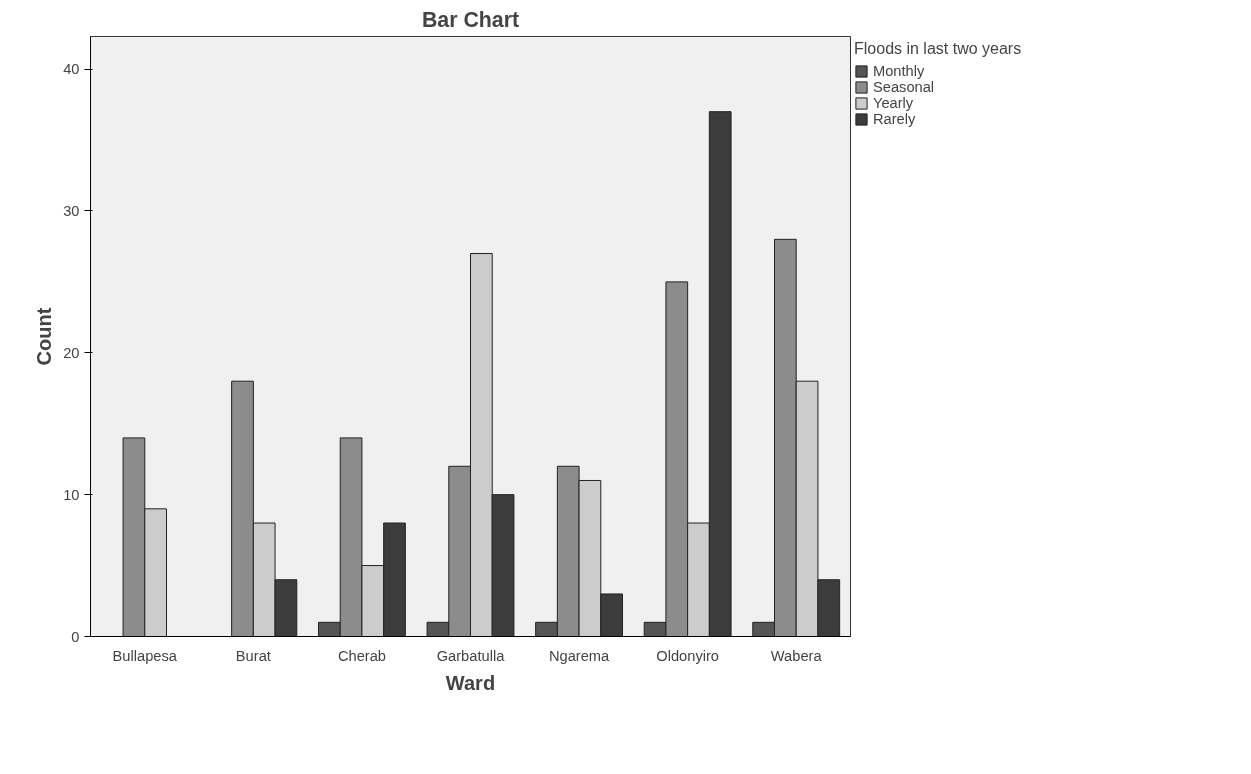 This screenshot has height=774, width=1251. What do you see at coordinates (71, 69) in the screenshot?
I see `y-tick-label: 40` at bounding box center [71, 69].